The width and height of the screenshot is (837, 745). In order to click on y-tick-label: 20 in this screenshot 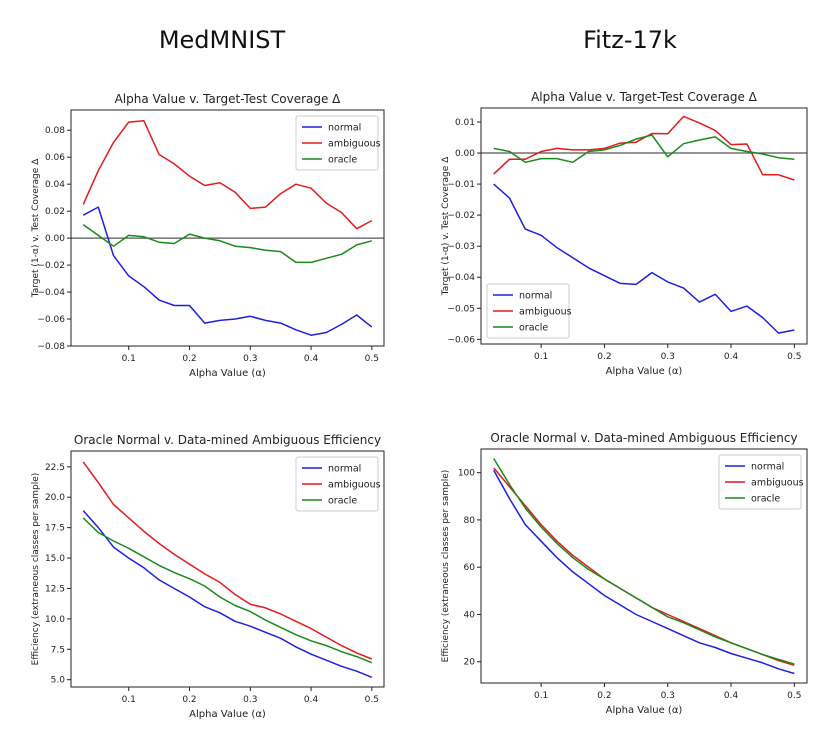, I will do `click(470, 663)`.